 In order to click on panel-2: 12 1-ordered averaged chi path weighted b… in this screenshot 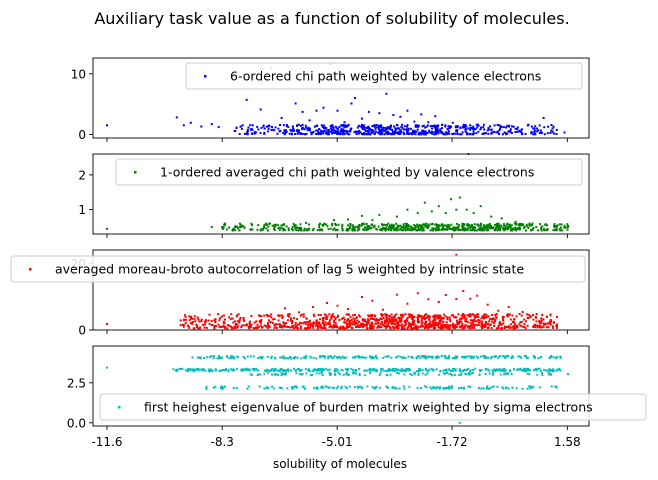, I will do `click(334, 195)`.